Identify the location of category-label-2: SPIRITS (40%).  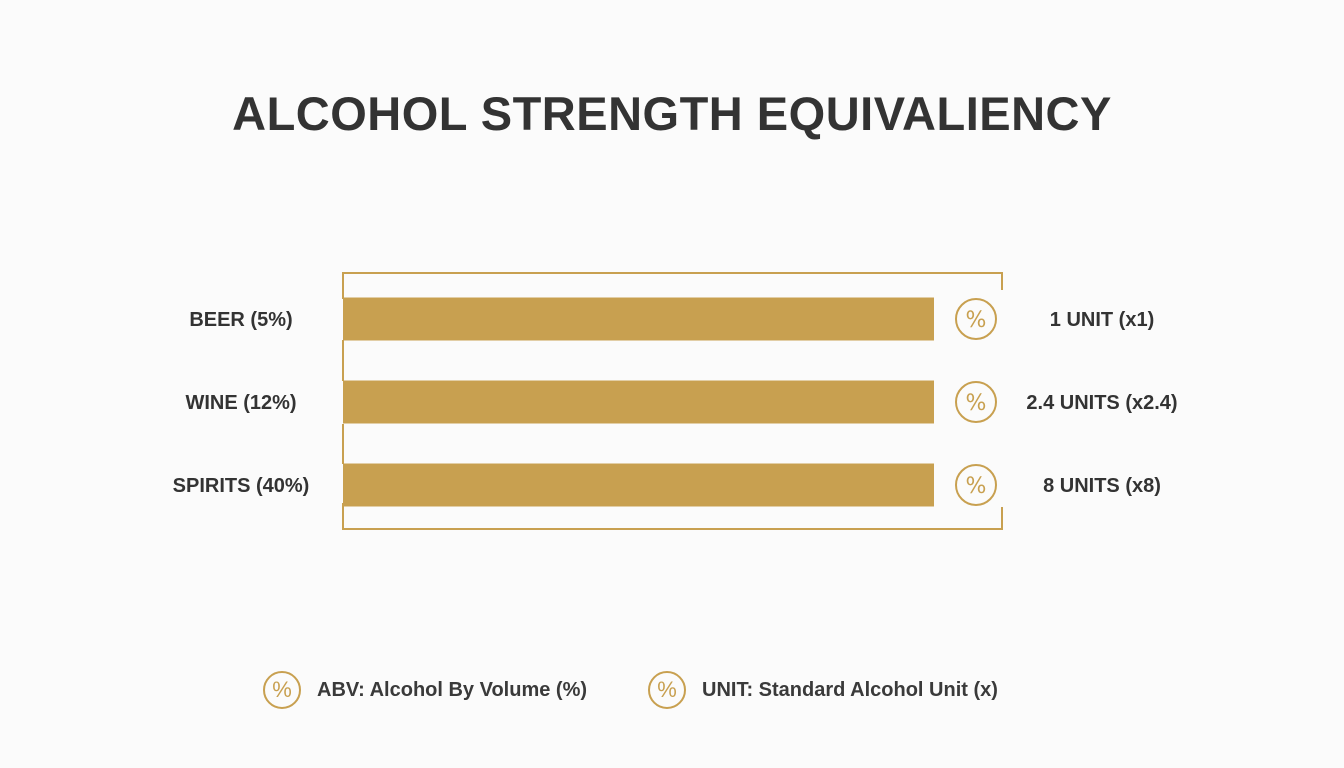
(241, 486).